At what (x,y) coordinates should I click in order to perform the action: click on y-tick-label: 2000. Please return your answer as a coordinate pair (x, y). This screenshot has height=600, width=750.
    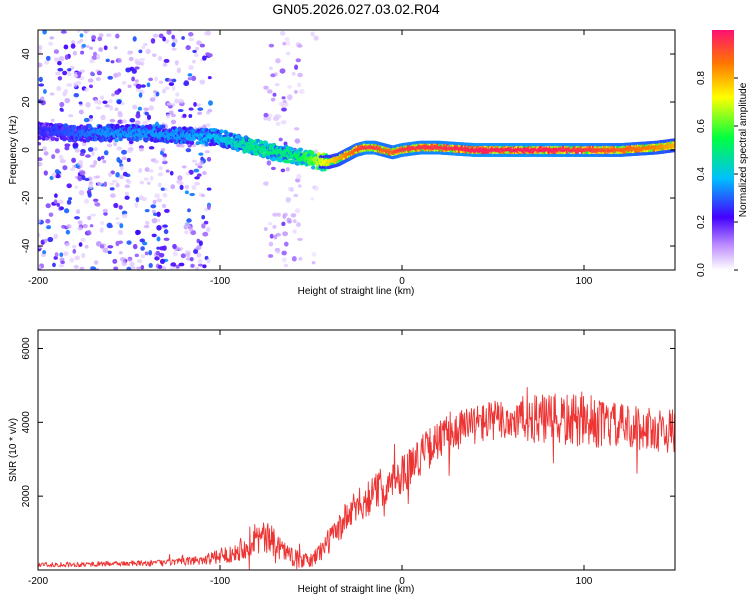
    Looking at the image, I should click on (26, 496).